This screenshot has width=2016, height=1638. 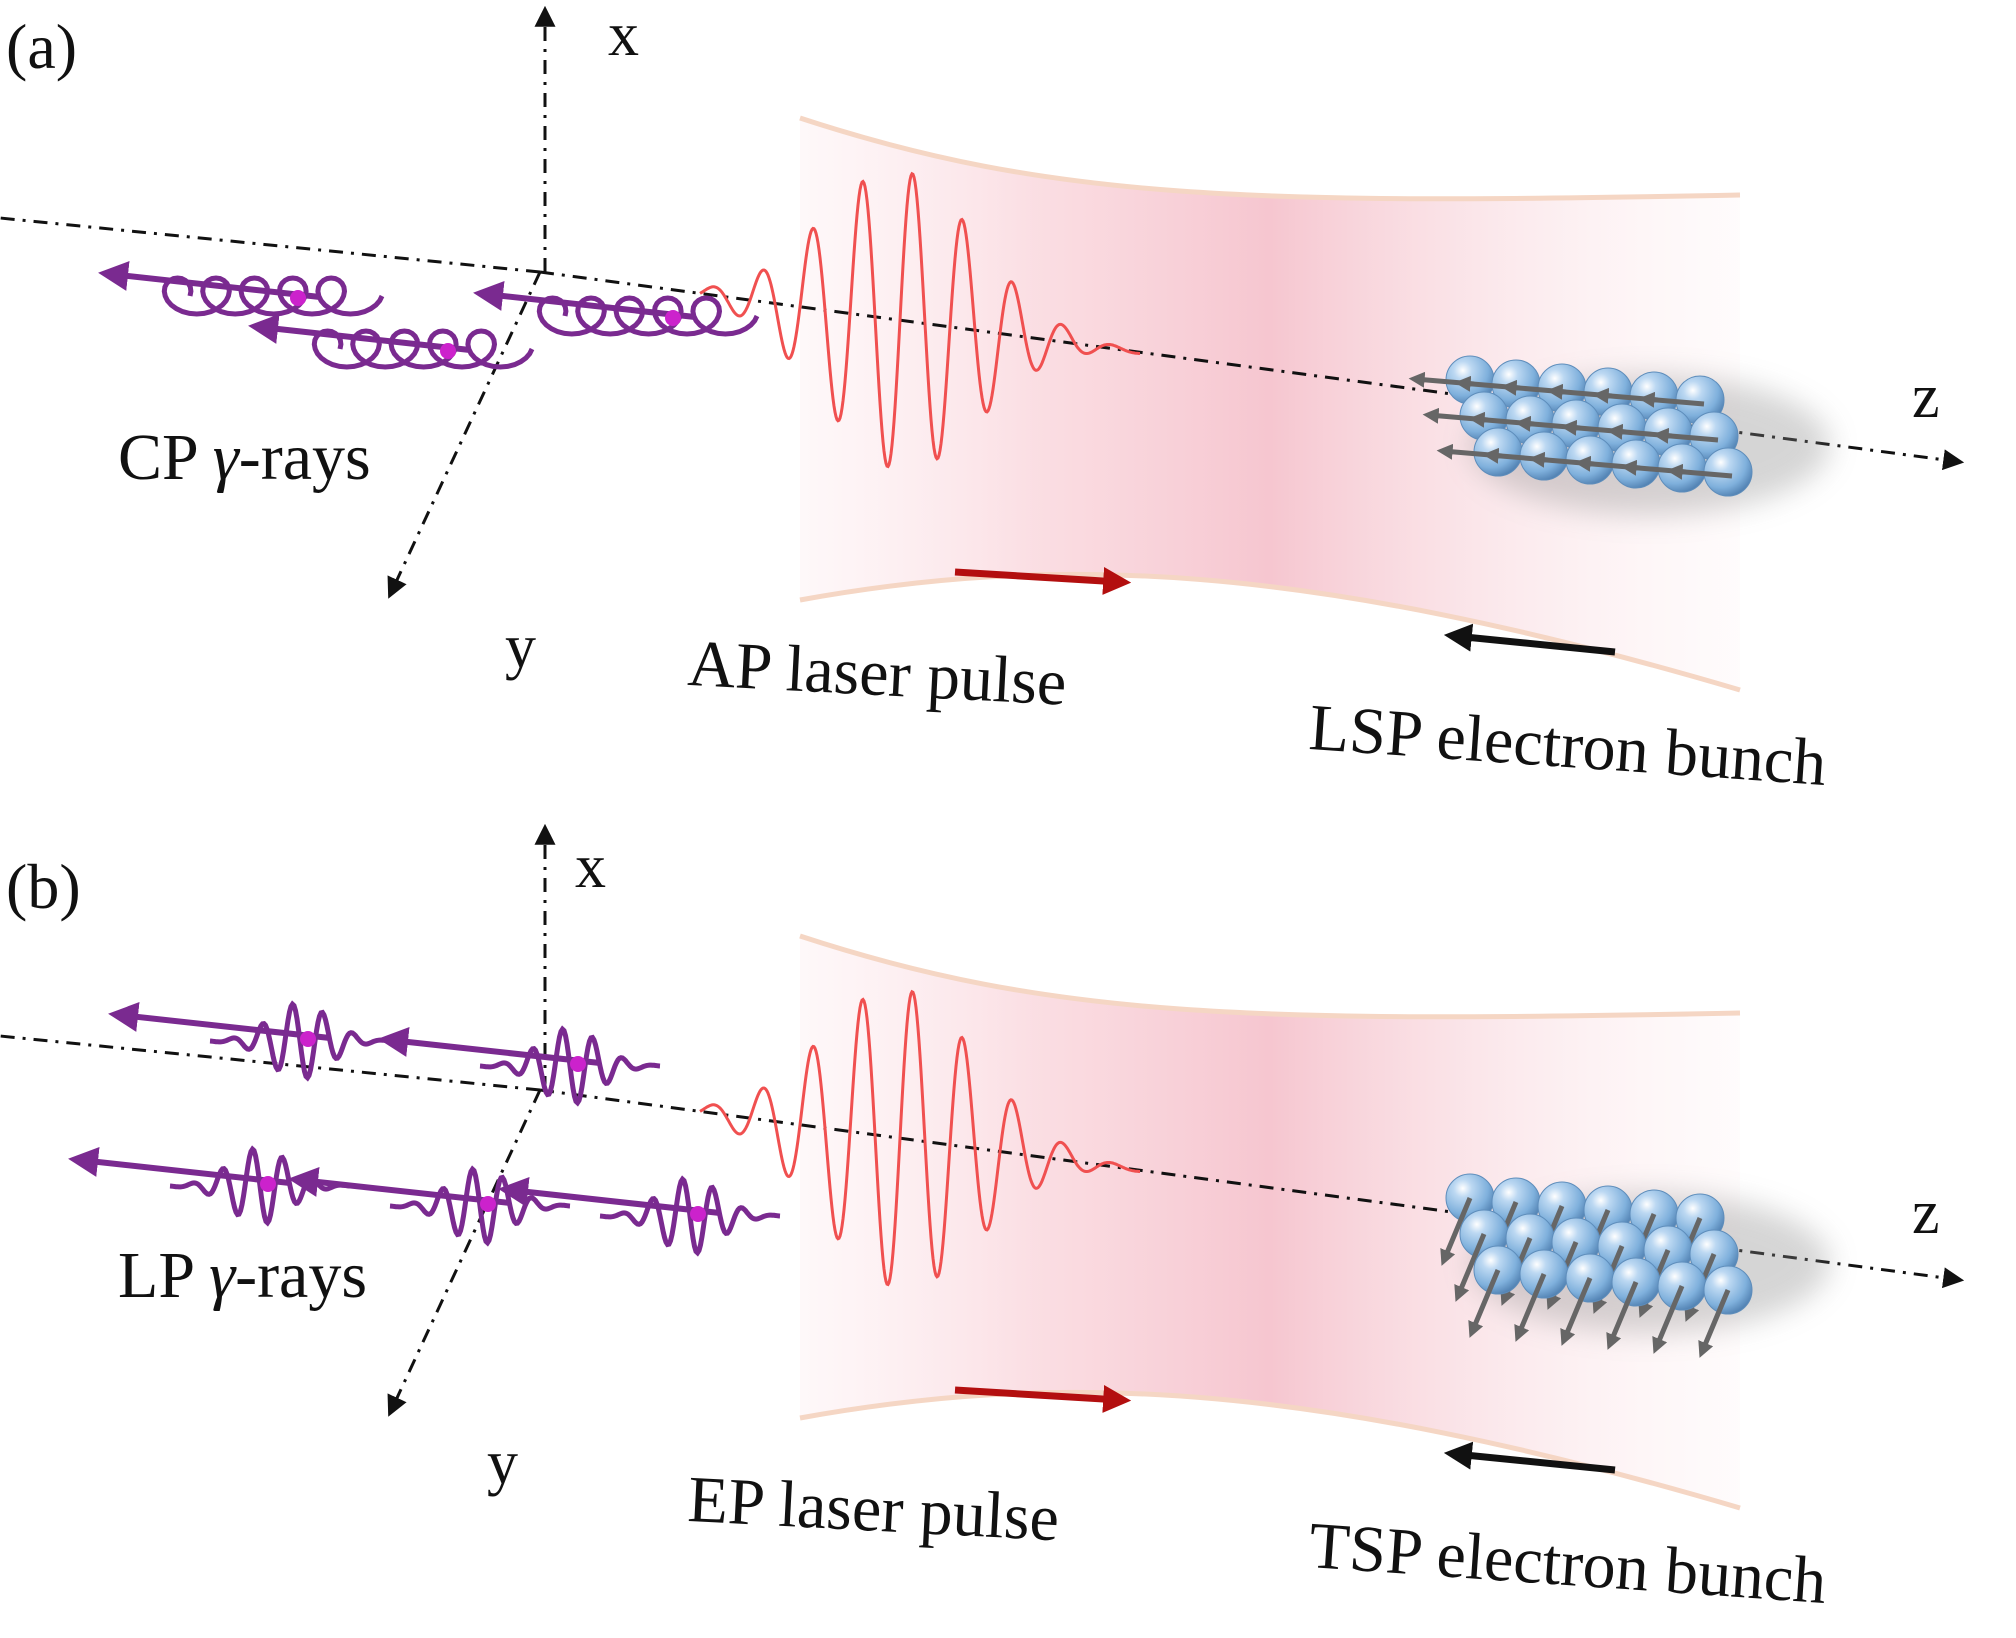 I want to click on panel-b-gamma-suffix: -rays, so click(x=301, y=1275).